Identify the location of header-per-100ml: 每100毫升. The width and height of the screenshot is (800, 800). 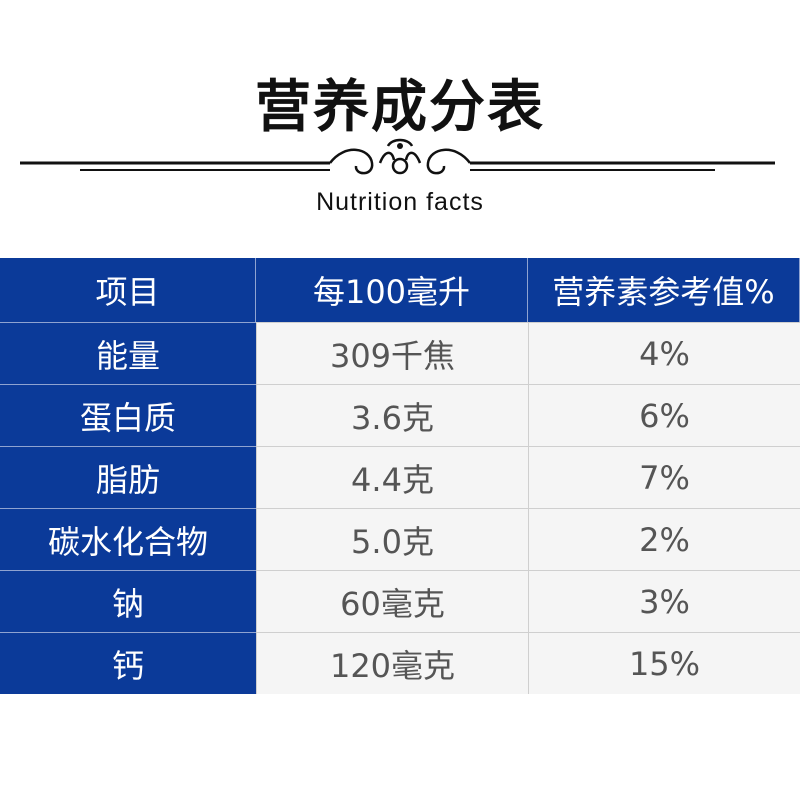
(392, 290).